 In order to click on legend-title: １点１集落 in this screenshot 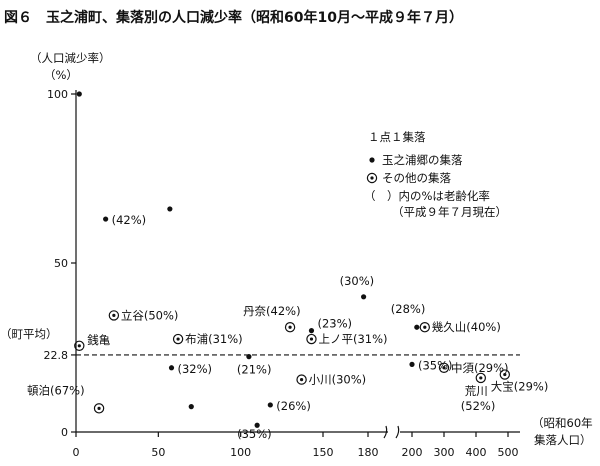, I will do `click(397, 137)`.